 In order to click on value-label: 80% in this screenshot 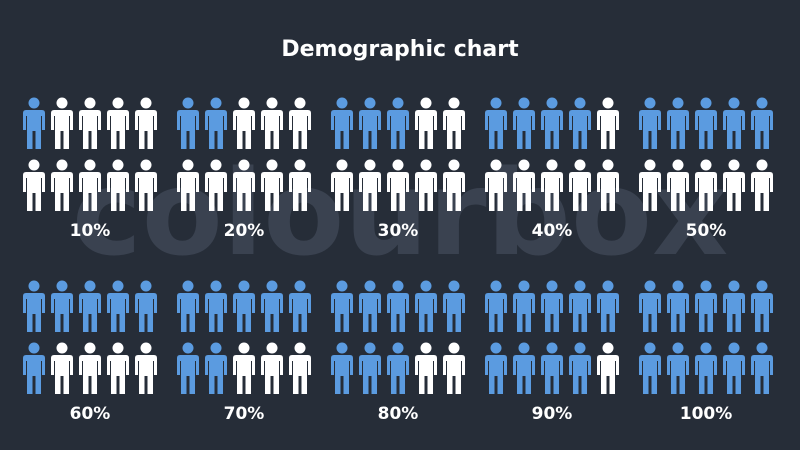, I will do `click(398, 414)`.